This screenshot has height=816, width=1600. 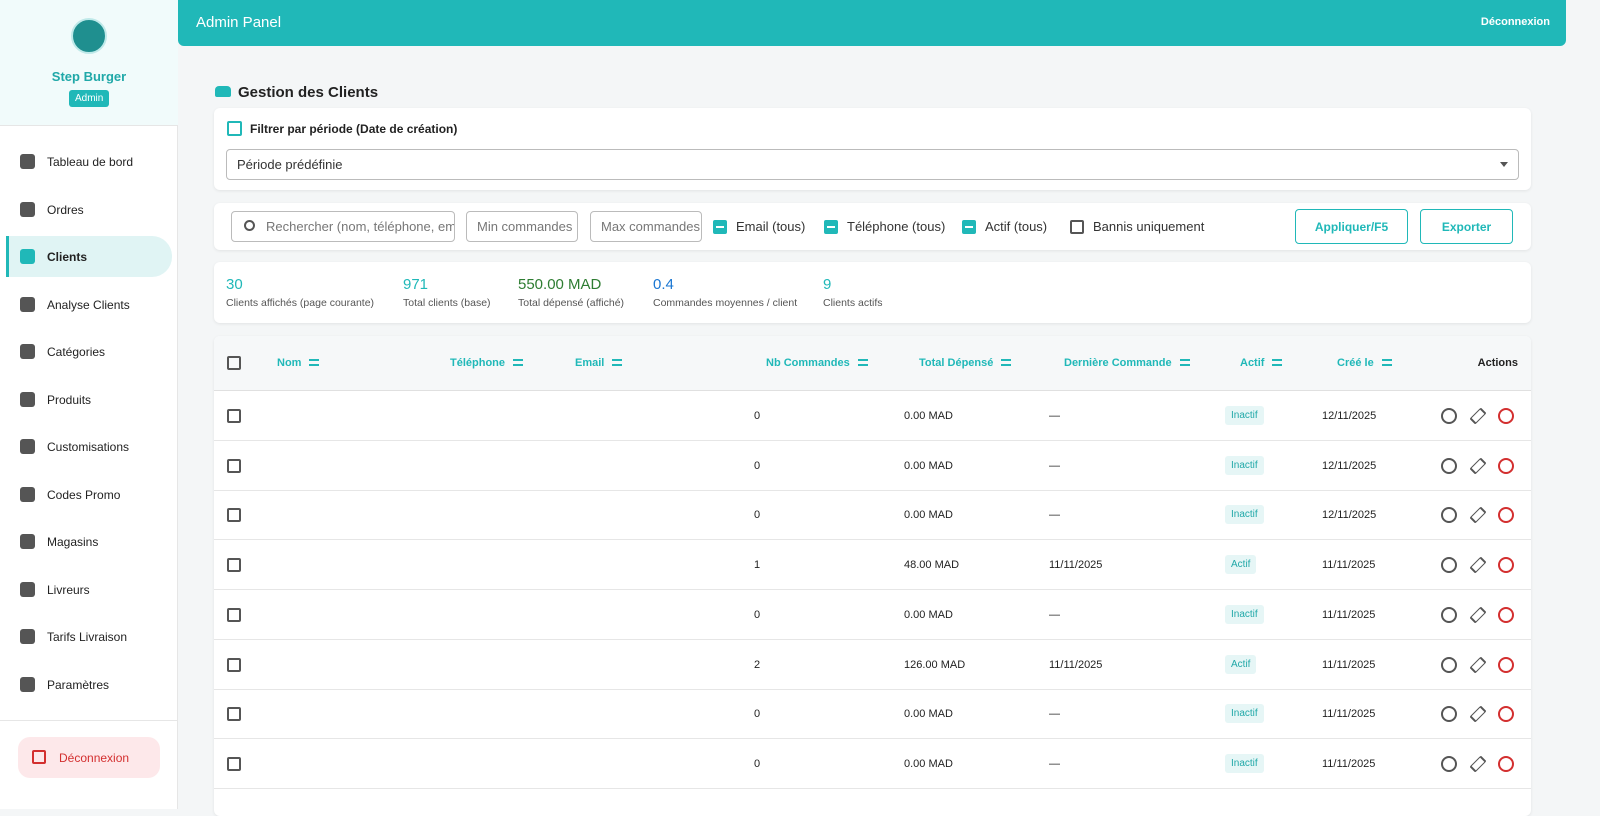 I want to click on stat-value: 9, so click(x=827, y=284).